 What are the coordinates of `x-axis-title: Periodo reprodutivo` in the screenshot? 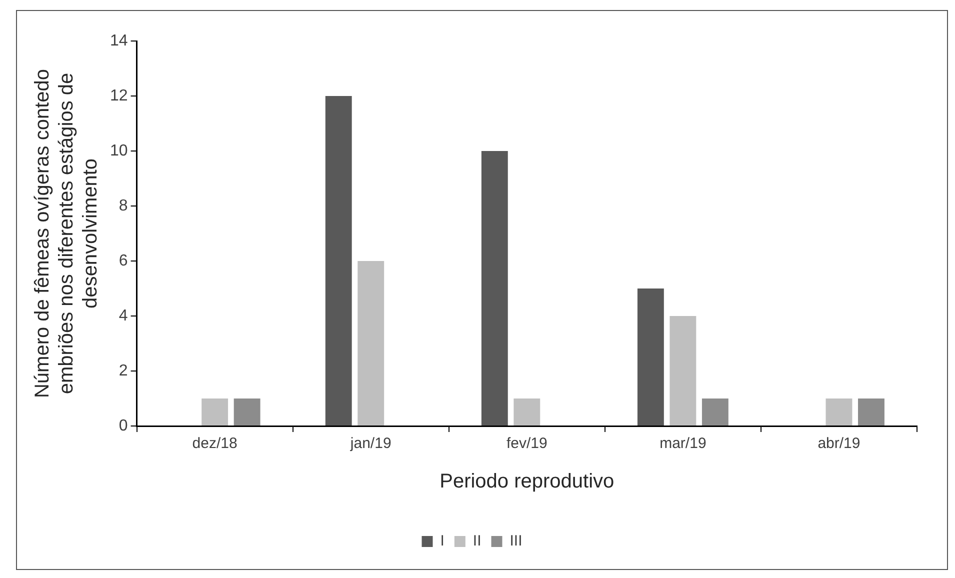 It's located at (527, 481).